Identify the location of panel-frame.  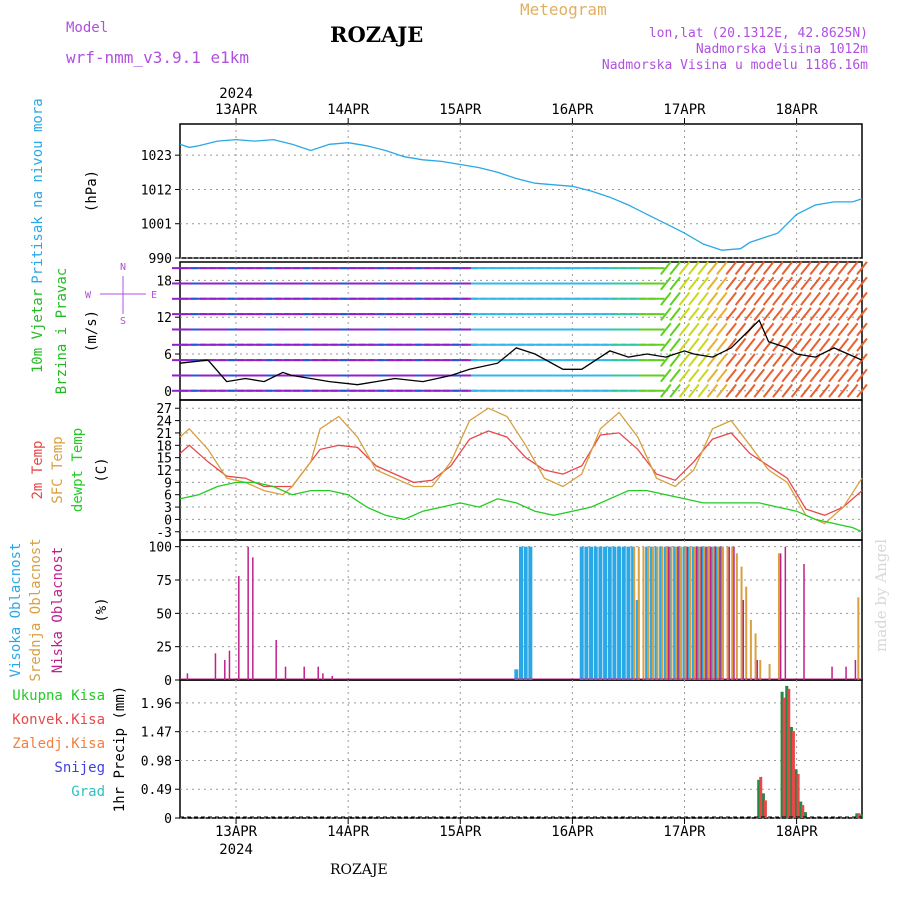
(521, 191).